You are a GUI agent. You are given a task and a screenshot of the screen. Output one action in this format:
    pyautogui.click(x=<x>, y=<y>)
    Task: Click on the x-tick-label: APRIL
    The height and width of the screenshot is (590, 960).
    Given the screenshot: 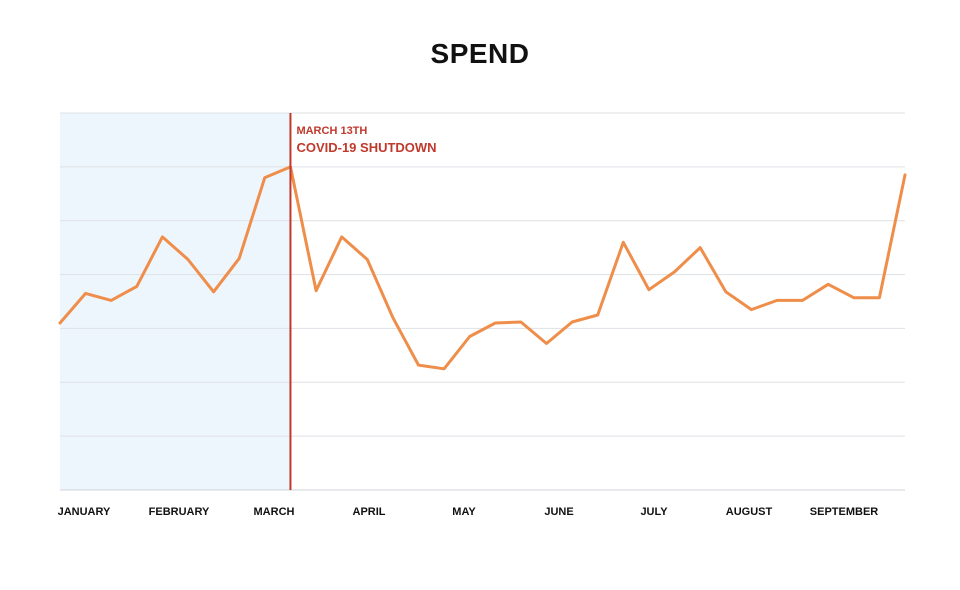 What is the action you would take?
    pyautogui.click(x=369, y=512)
    